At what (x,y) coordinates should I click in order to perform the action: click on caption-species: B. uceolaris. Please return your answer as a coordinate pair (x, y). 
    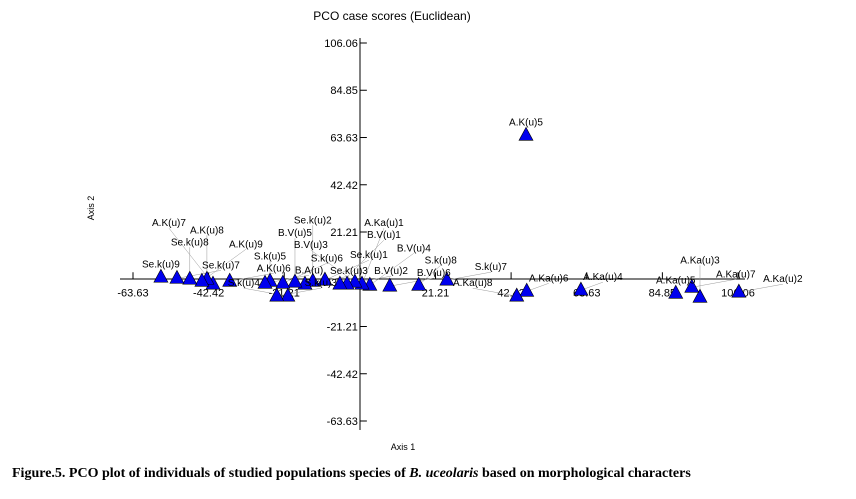
    Looking at the image, I should click on (444, 473).